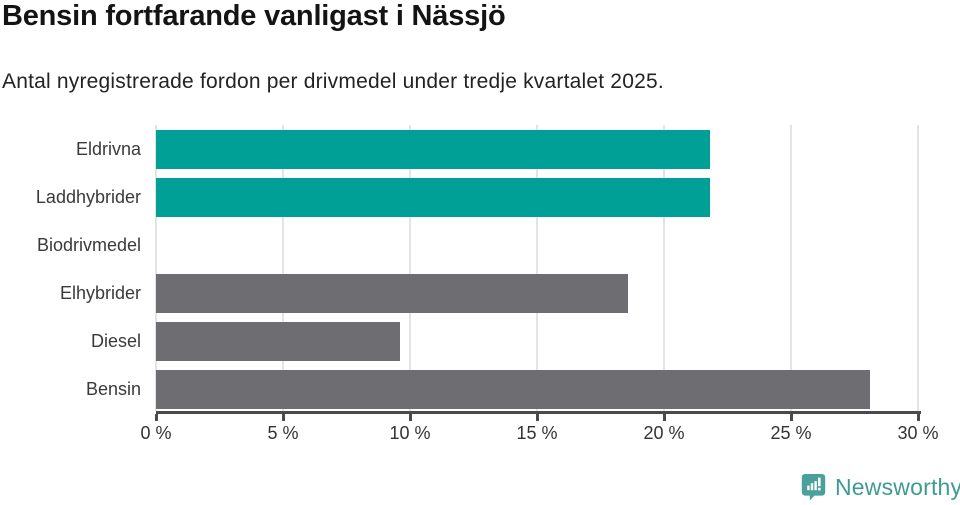  What do you see at coordinates (410, 433) in the screenshot?
I see `x-axis-tick-label-10: 10 %` at bounding box center [410, 433].